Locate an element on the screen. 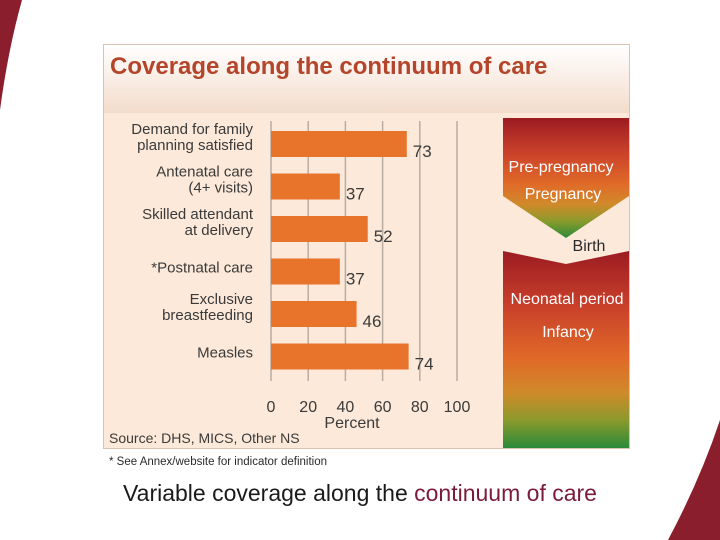 This screenshot has width=720, height=540. corner-decoration-bottom-right is located at coordinates (694, 480).